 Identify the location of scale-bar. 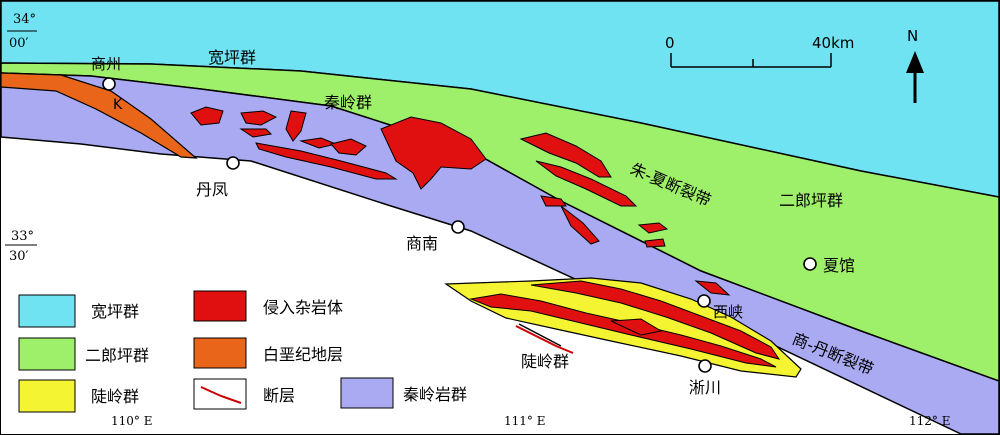
(751, 60).